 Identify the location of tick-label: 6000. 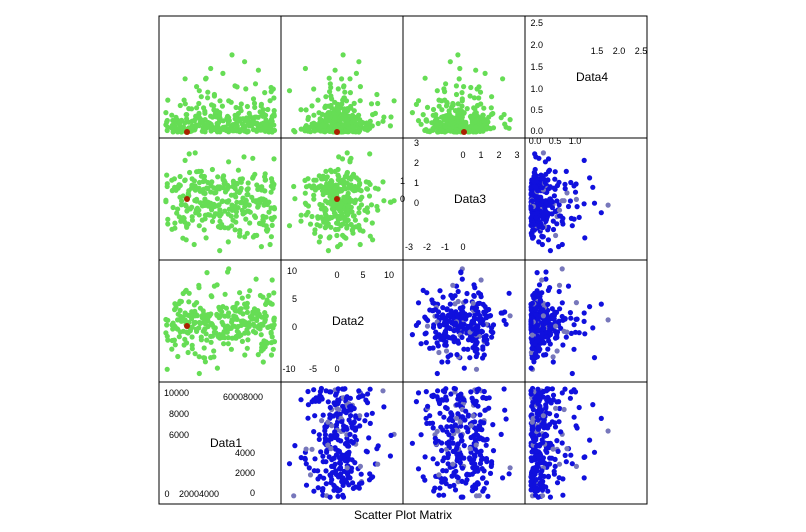
(179, 435).